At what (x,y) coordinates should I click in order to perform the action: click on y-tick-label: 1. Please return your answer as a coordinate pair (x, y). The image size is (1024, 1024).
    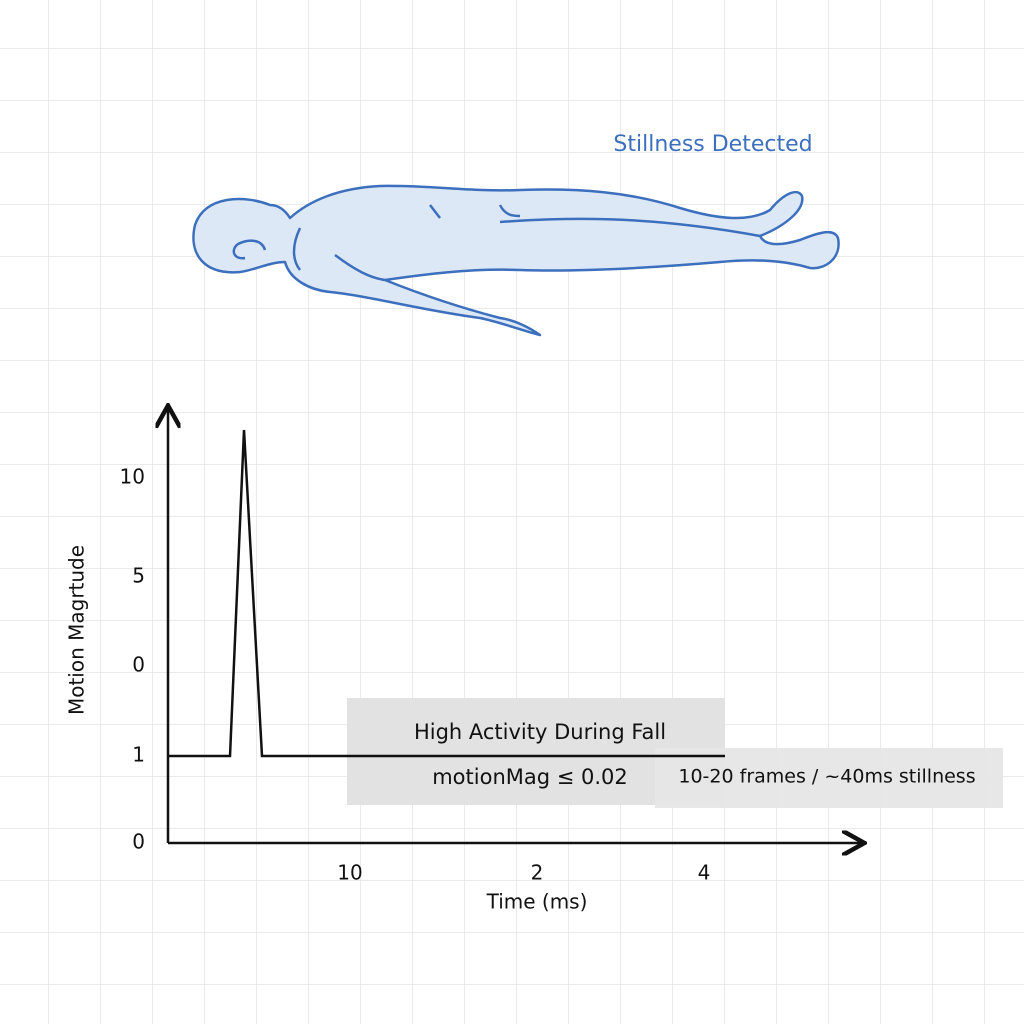
    Looking at the image, I should click on (138, 755).